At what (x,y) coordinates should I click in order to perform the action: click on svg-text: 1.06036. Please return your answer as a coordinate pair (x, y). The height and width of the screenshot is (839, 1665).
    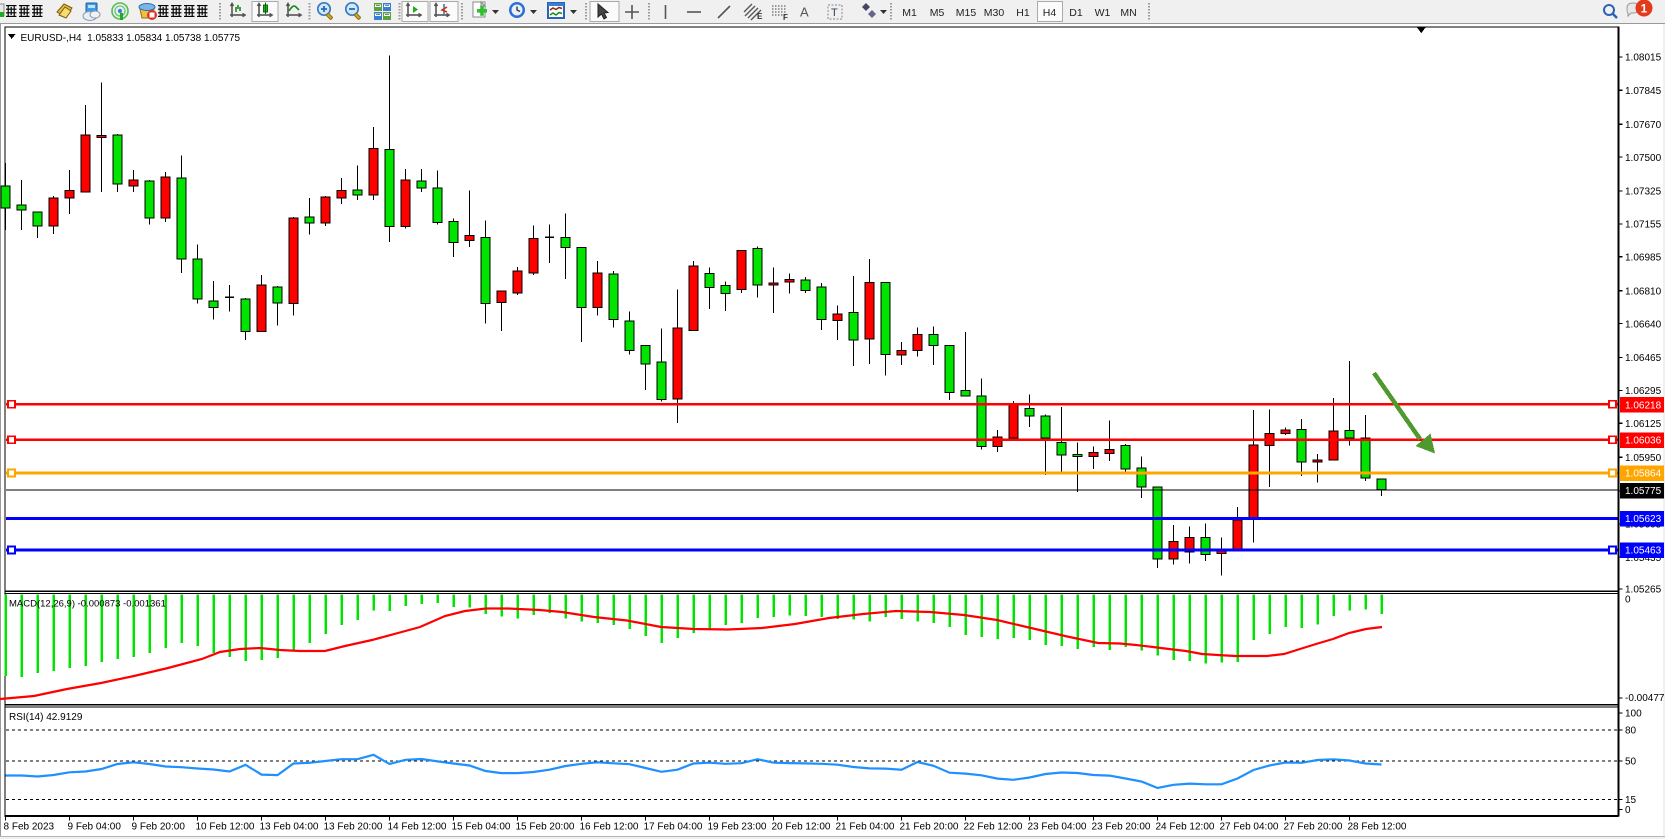
    Looking at the image, I should click on (1643, 441).